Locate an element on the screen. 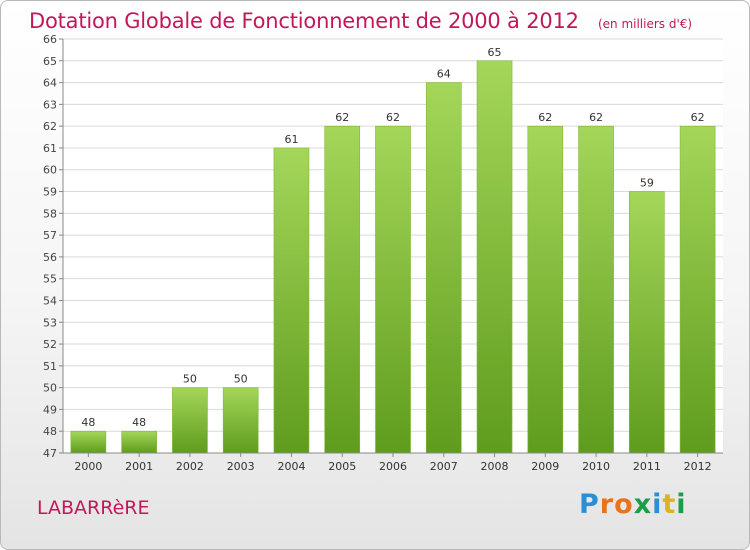 The height and width of the screenshot is (550, 750). y-tick-label: 51 is located at coordinates (50, 366).